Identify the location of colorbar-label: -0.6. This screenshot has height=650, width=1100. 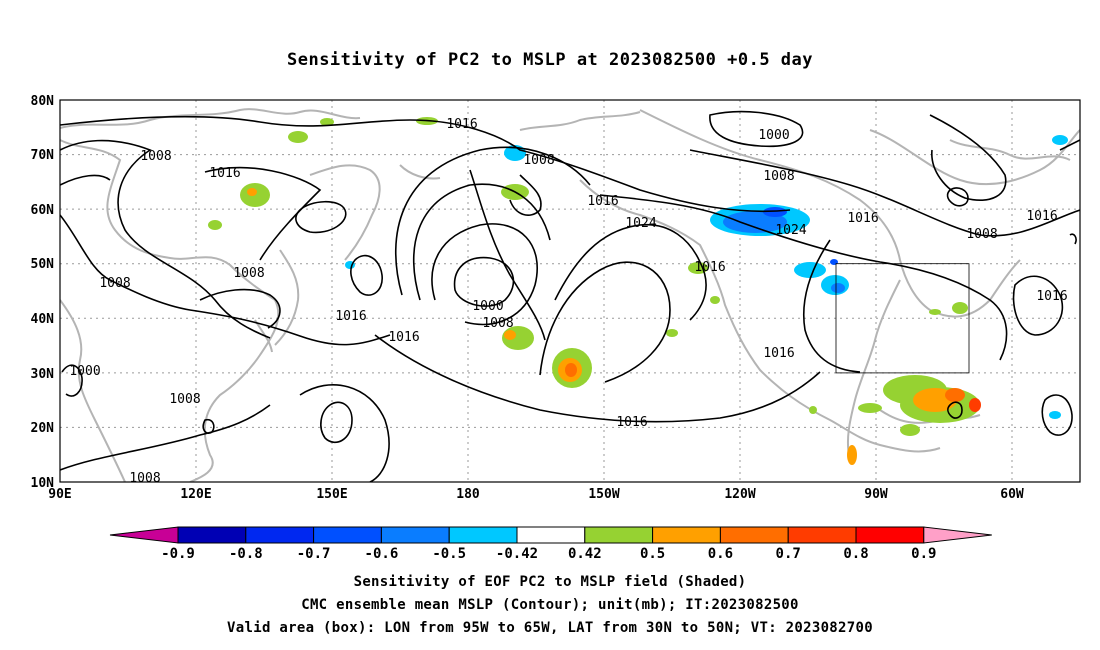
(382, 554).